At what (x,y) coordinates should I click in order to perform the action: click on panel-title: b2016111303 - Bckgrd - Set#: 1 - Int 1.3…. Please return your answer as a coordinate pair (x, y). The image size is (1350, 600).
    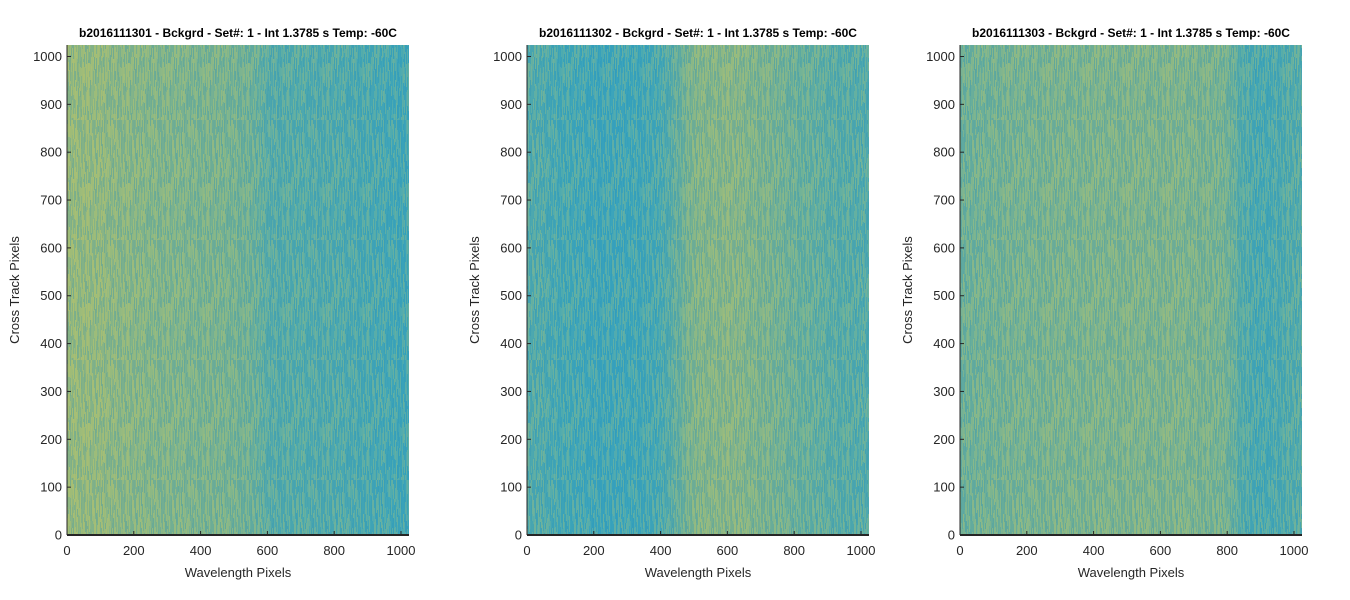
    Looking at the image, I should click on (1131, 33).